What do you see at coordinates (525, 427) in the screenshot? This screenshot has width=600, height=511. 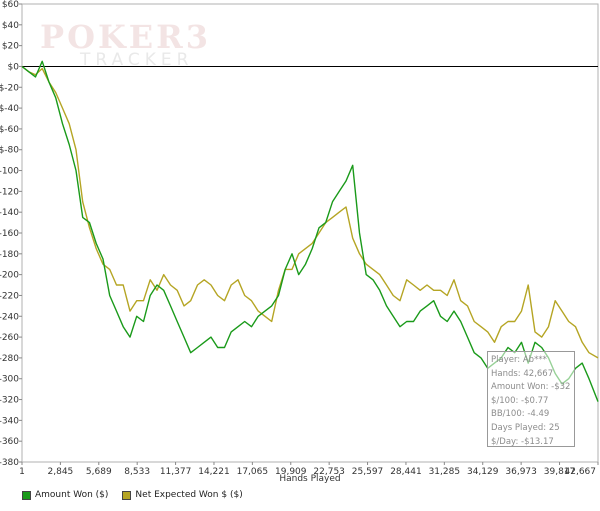 I see `days-played: Days Played: 25` at bounding box center [525, 427].